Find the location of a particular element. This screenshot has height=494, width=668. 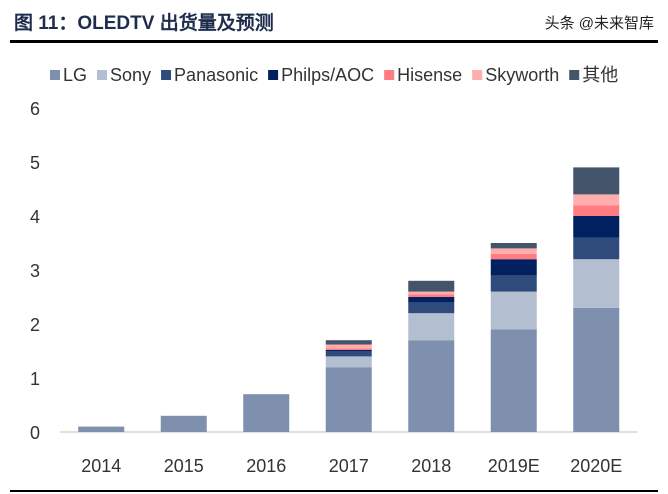

x-tick-label: 2014 is located at coordinates (101, 466).